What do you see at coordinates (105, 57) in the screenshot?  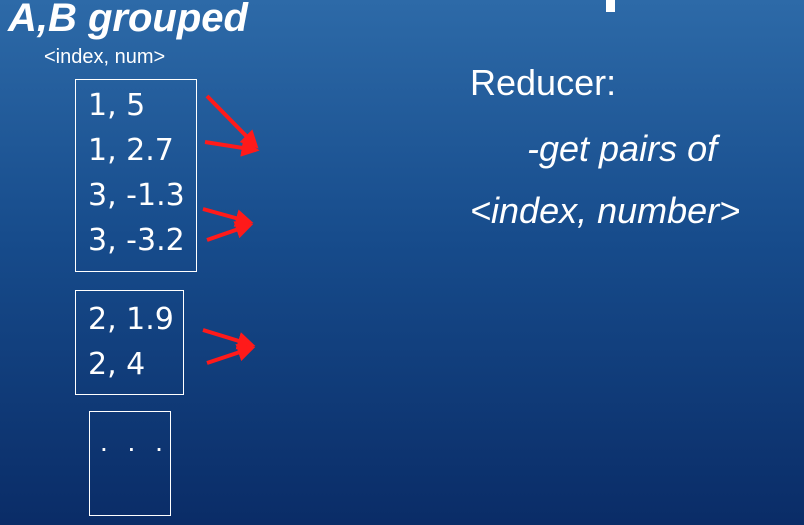 I see `slide-subtitle: <index, num>` at bounding box center [105, 57].